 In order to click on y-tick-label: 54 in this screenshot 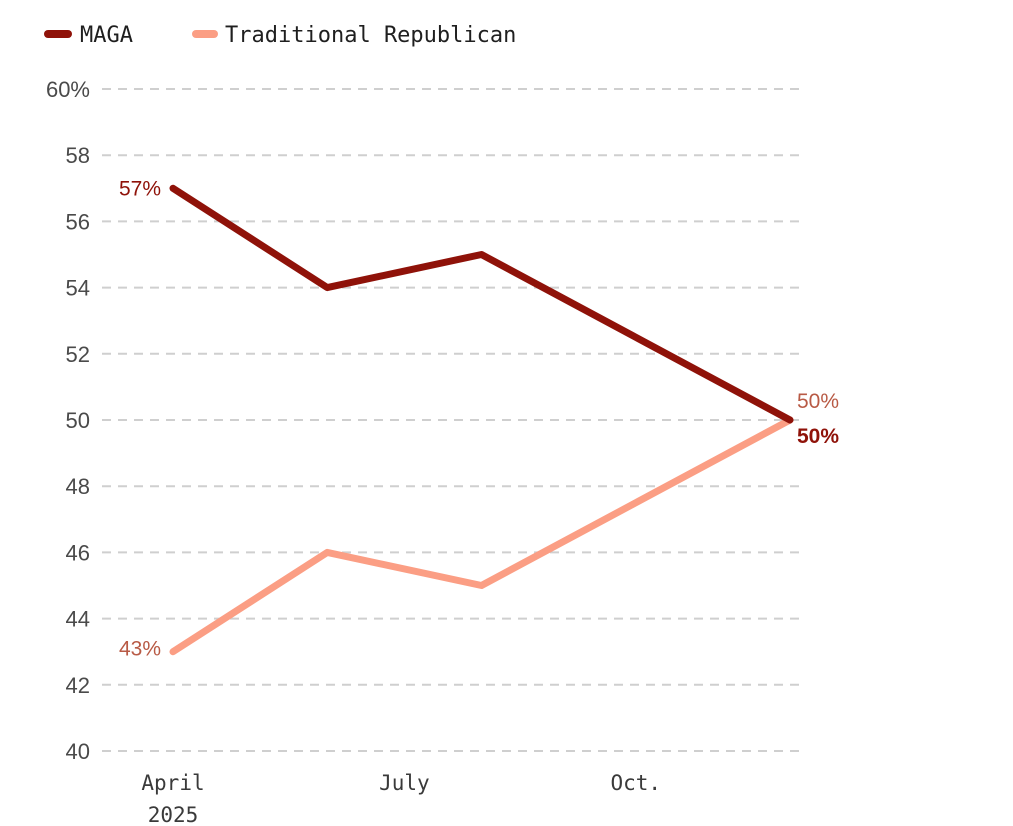, I will do `click(78, 288)`.